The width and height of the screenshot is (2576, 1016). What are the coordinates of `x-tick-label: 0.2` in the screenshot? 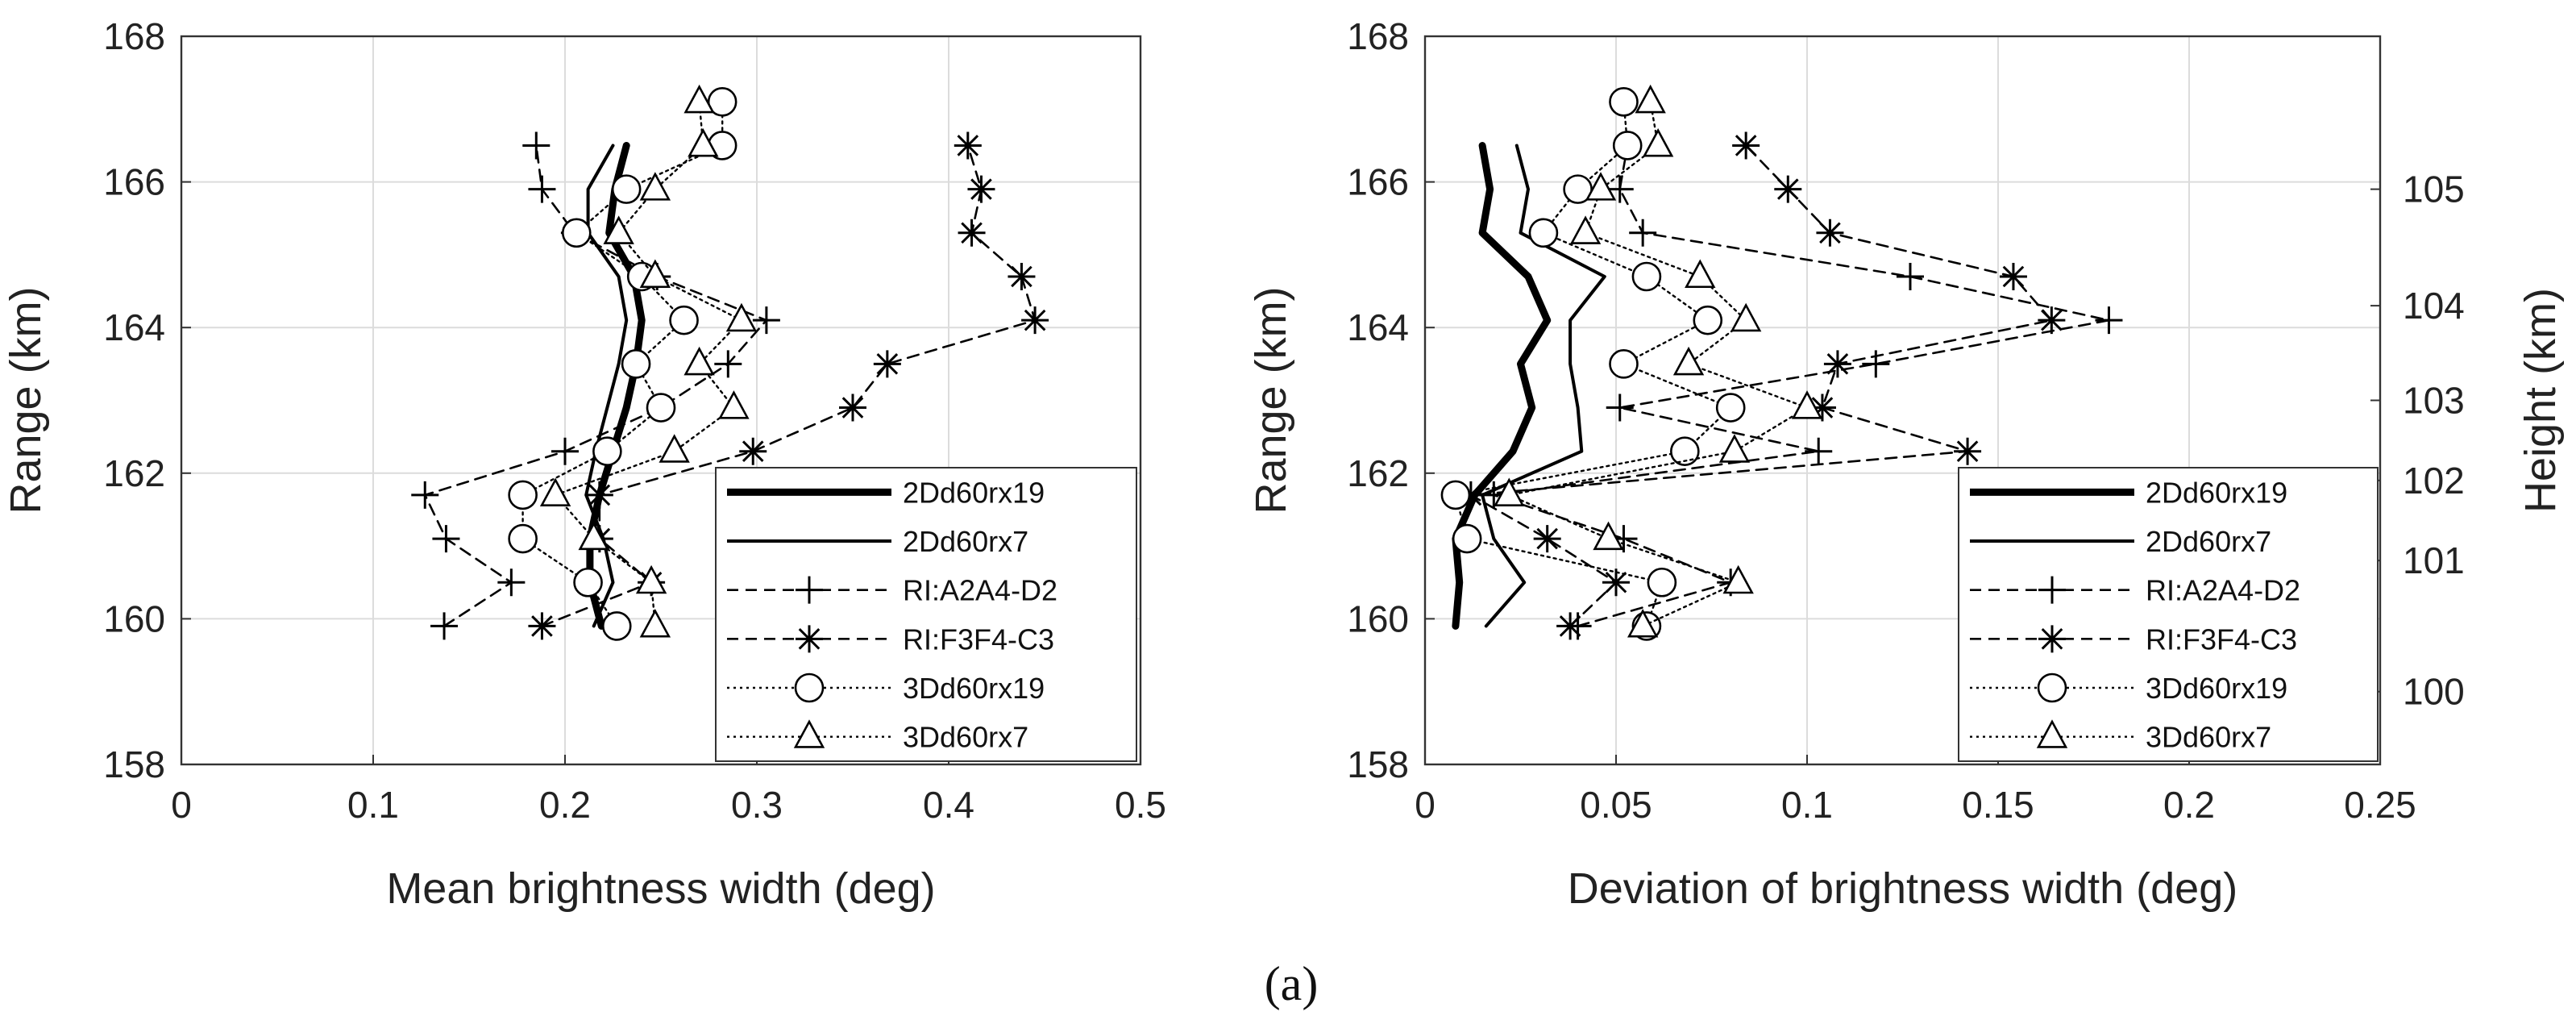 It's located at (2189, 805).